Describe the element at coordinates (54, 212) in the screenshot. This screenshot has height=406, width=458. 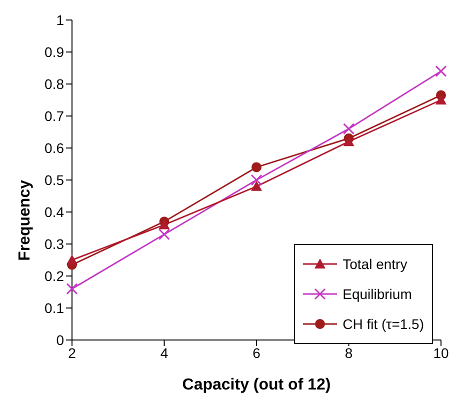
I see `y-tick-label: 0.4` at that location.